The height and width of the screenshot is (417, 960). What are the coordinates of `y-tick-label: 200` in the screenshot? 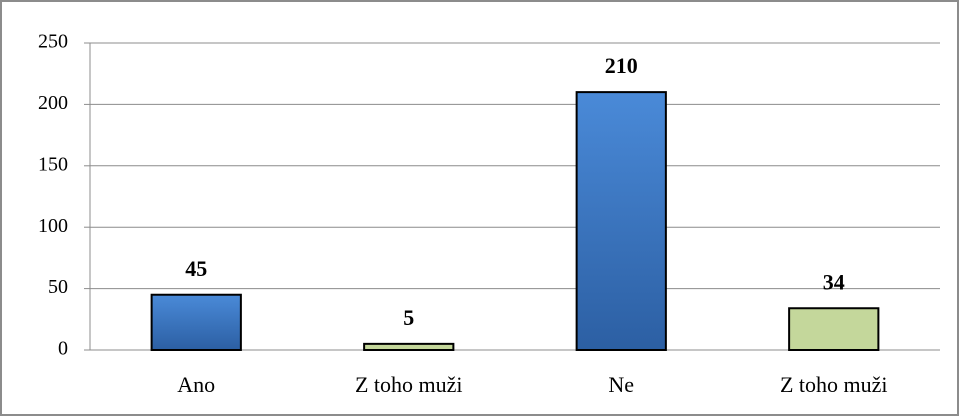 It's located at (53, 103).